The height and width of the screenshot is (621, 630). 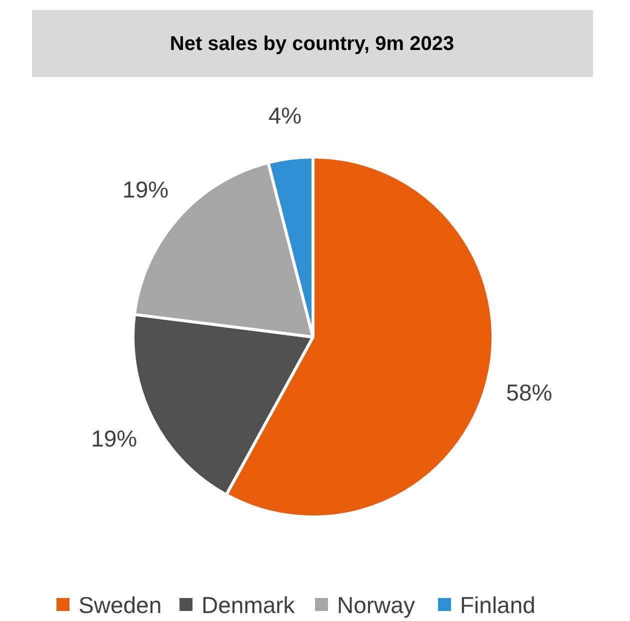 What do you see at coordinates (376, 605) in the screenshot?
I see `legend-label: Norway` at bounding box center [376, 605].